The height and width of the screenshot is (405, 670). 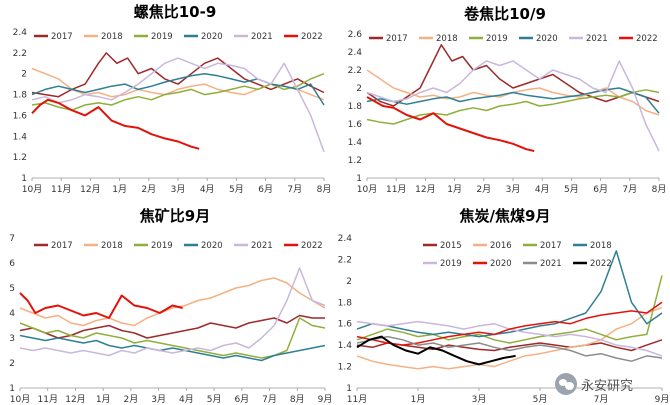 I want to click on x-tick-label: 9月, so click(x=662, y=399).